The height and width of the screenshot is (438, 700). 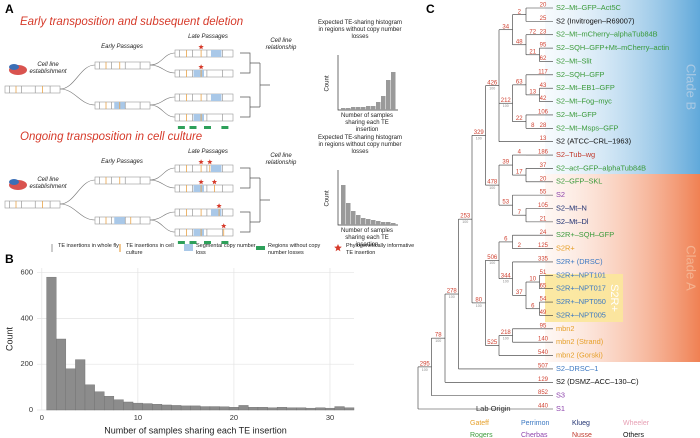 What do you see at coordinates (330, 417) in the screenshot?
I see `x-tick-label: 30` at bounding box center [330, 417].